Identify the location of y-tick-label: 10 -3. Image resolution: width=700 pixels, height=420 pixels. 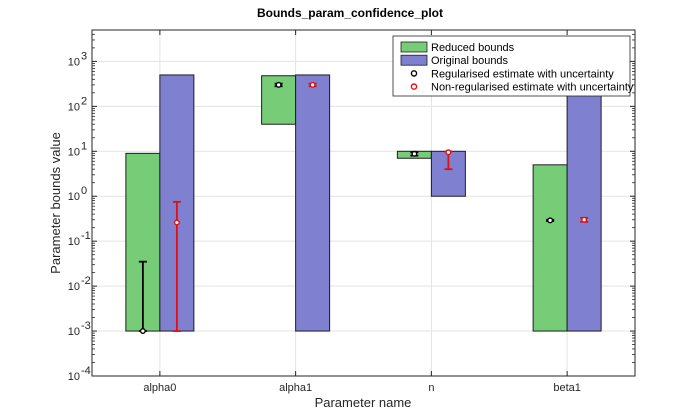
(79, 329).